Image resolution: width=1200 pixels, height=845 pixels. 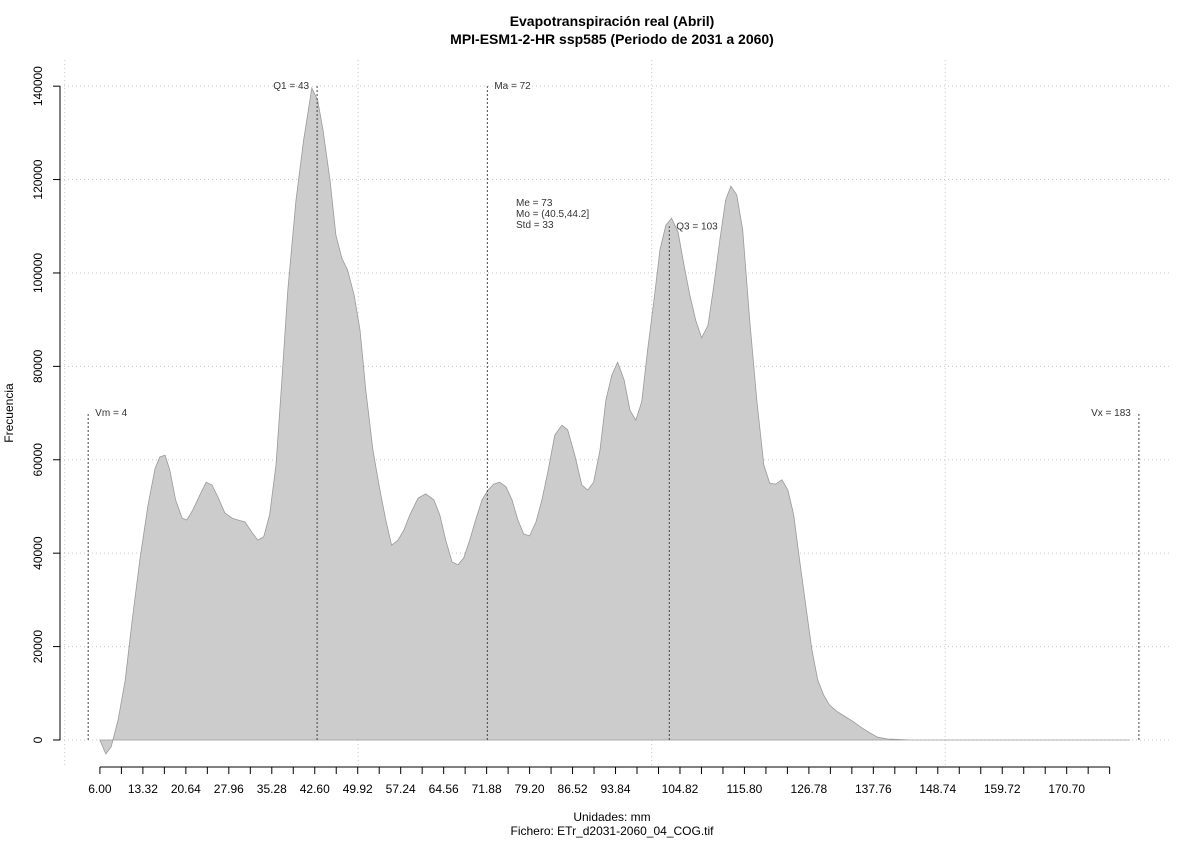 I want to click on stats-label: Std = 33, so click(x=535, y=225).